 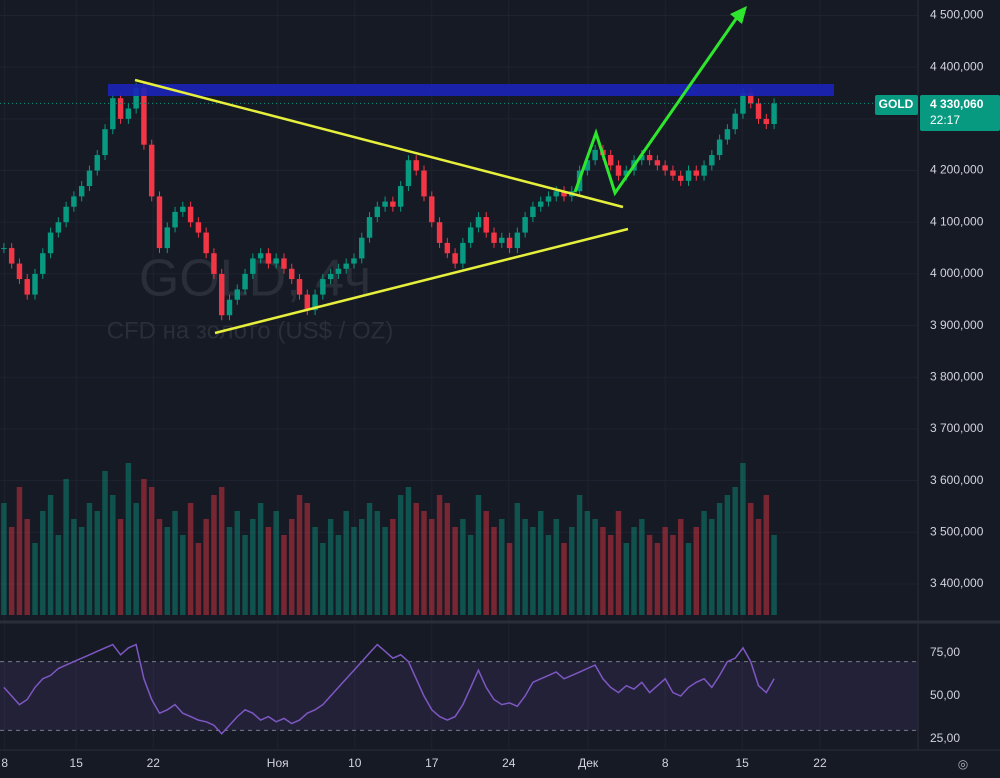 What do you see at coordinates (957, 170) in the screenshot?
I see `y-tick-label: 4 200,000` at bounding box center [957, 170].